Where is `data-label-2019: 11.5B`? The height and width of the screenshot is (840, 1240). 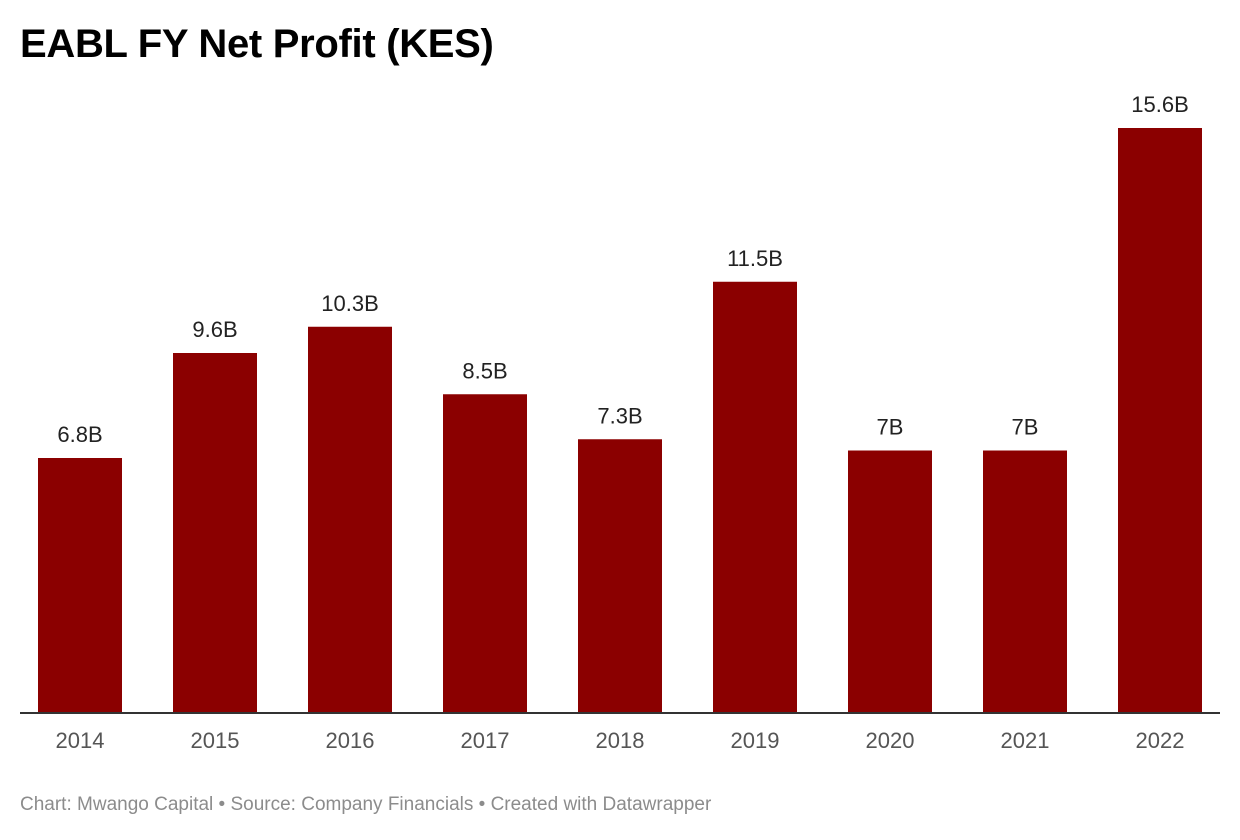
data-label-2019: 11.5B is located at coordinates (755, 258).